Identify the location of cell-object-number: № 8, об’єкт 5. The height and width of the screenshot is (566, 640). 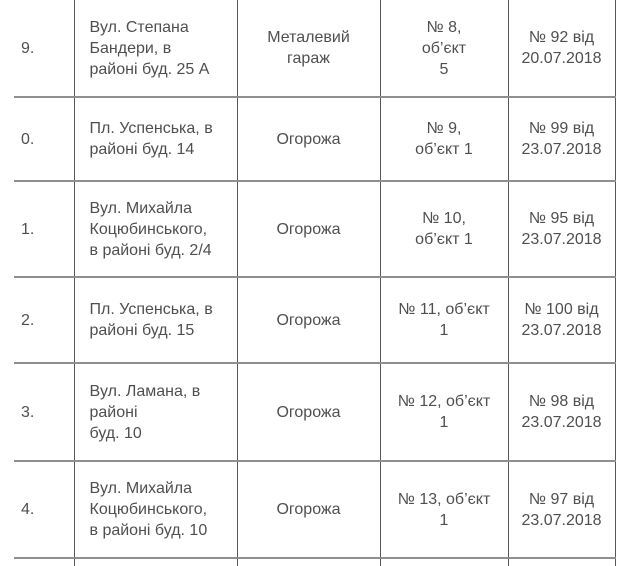
(444, 48).